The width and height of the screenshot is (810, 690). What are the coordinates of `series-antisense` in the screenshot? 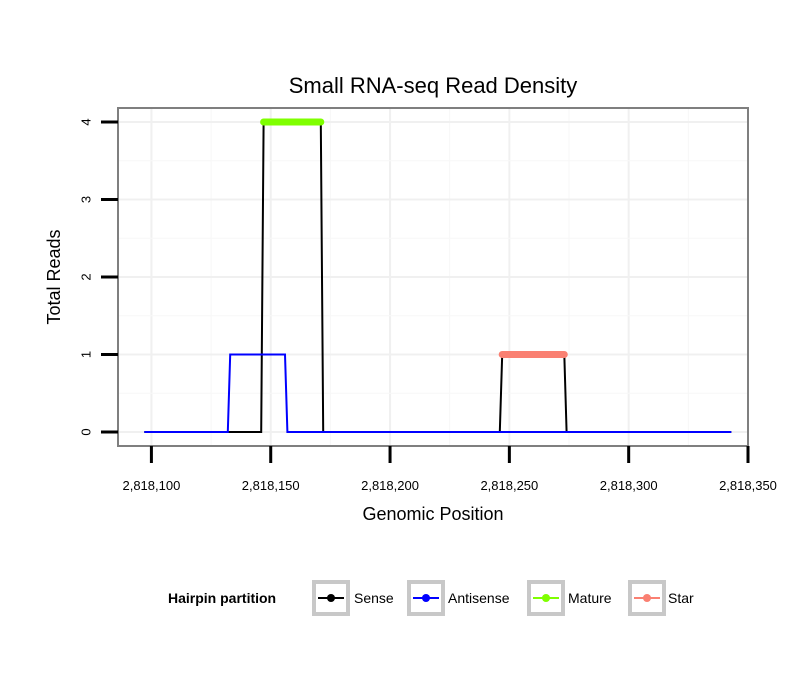 It's located at (438, 393).